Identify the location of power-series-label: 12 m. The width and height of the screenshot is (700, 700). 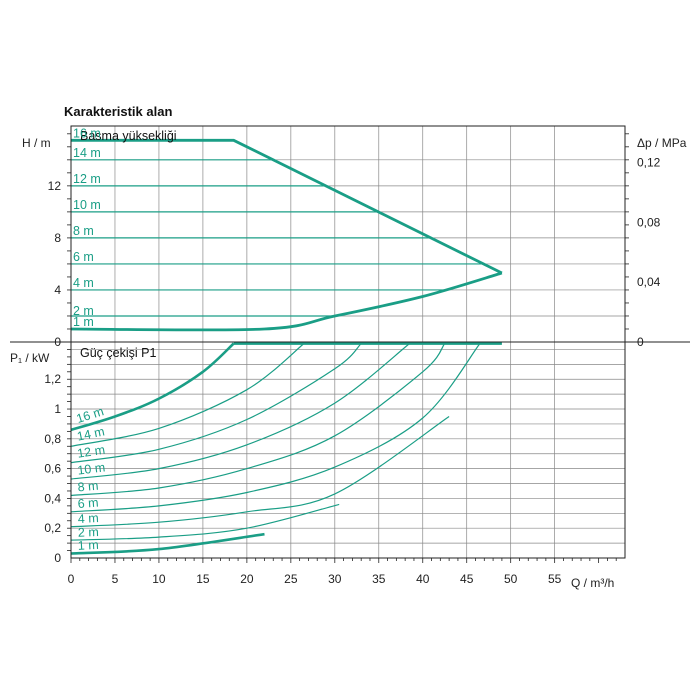
(91, 452).